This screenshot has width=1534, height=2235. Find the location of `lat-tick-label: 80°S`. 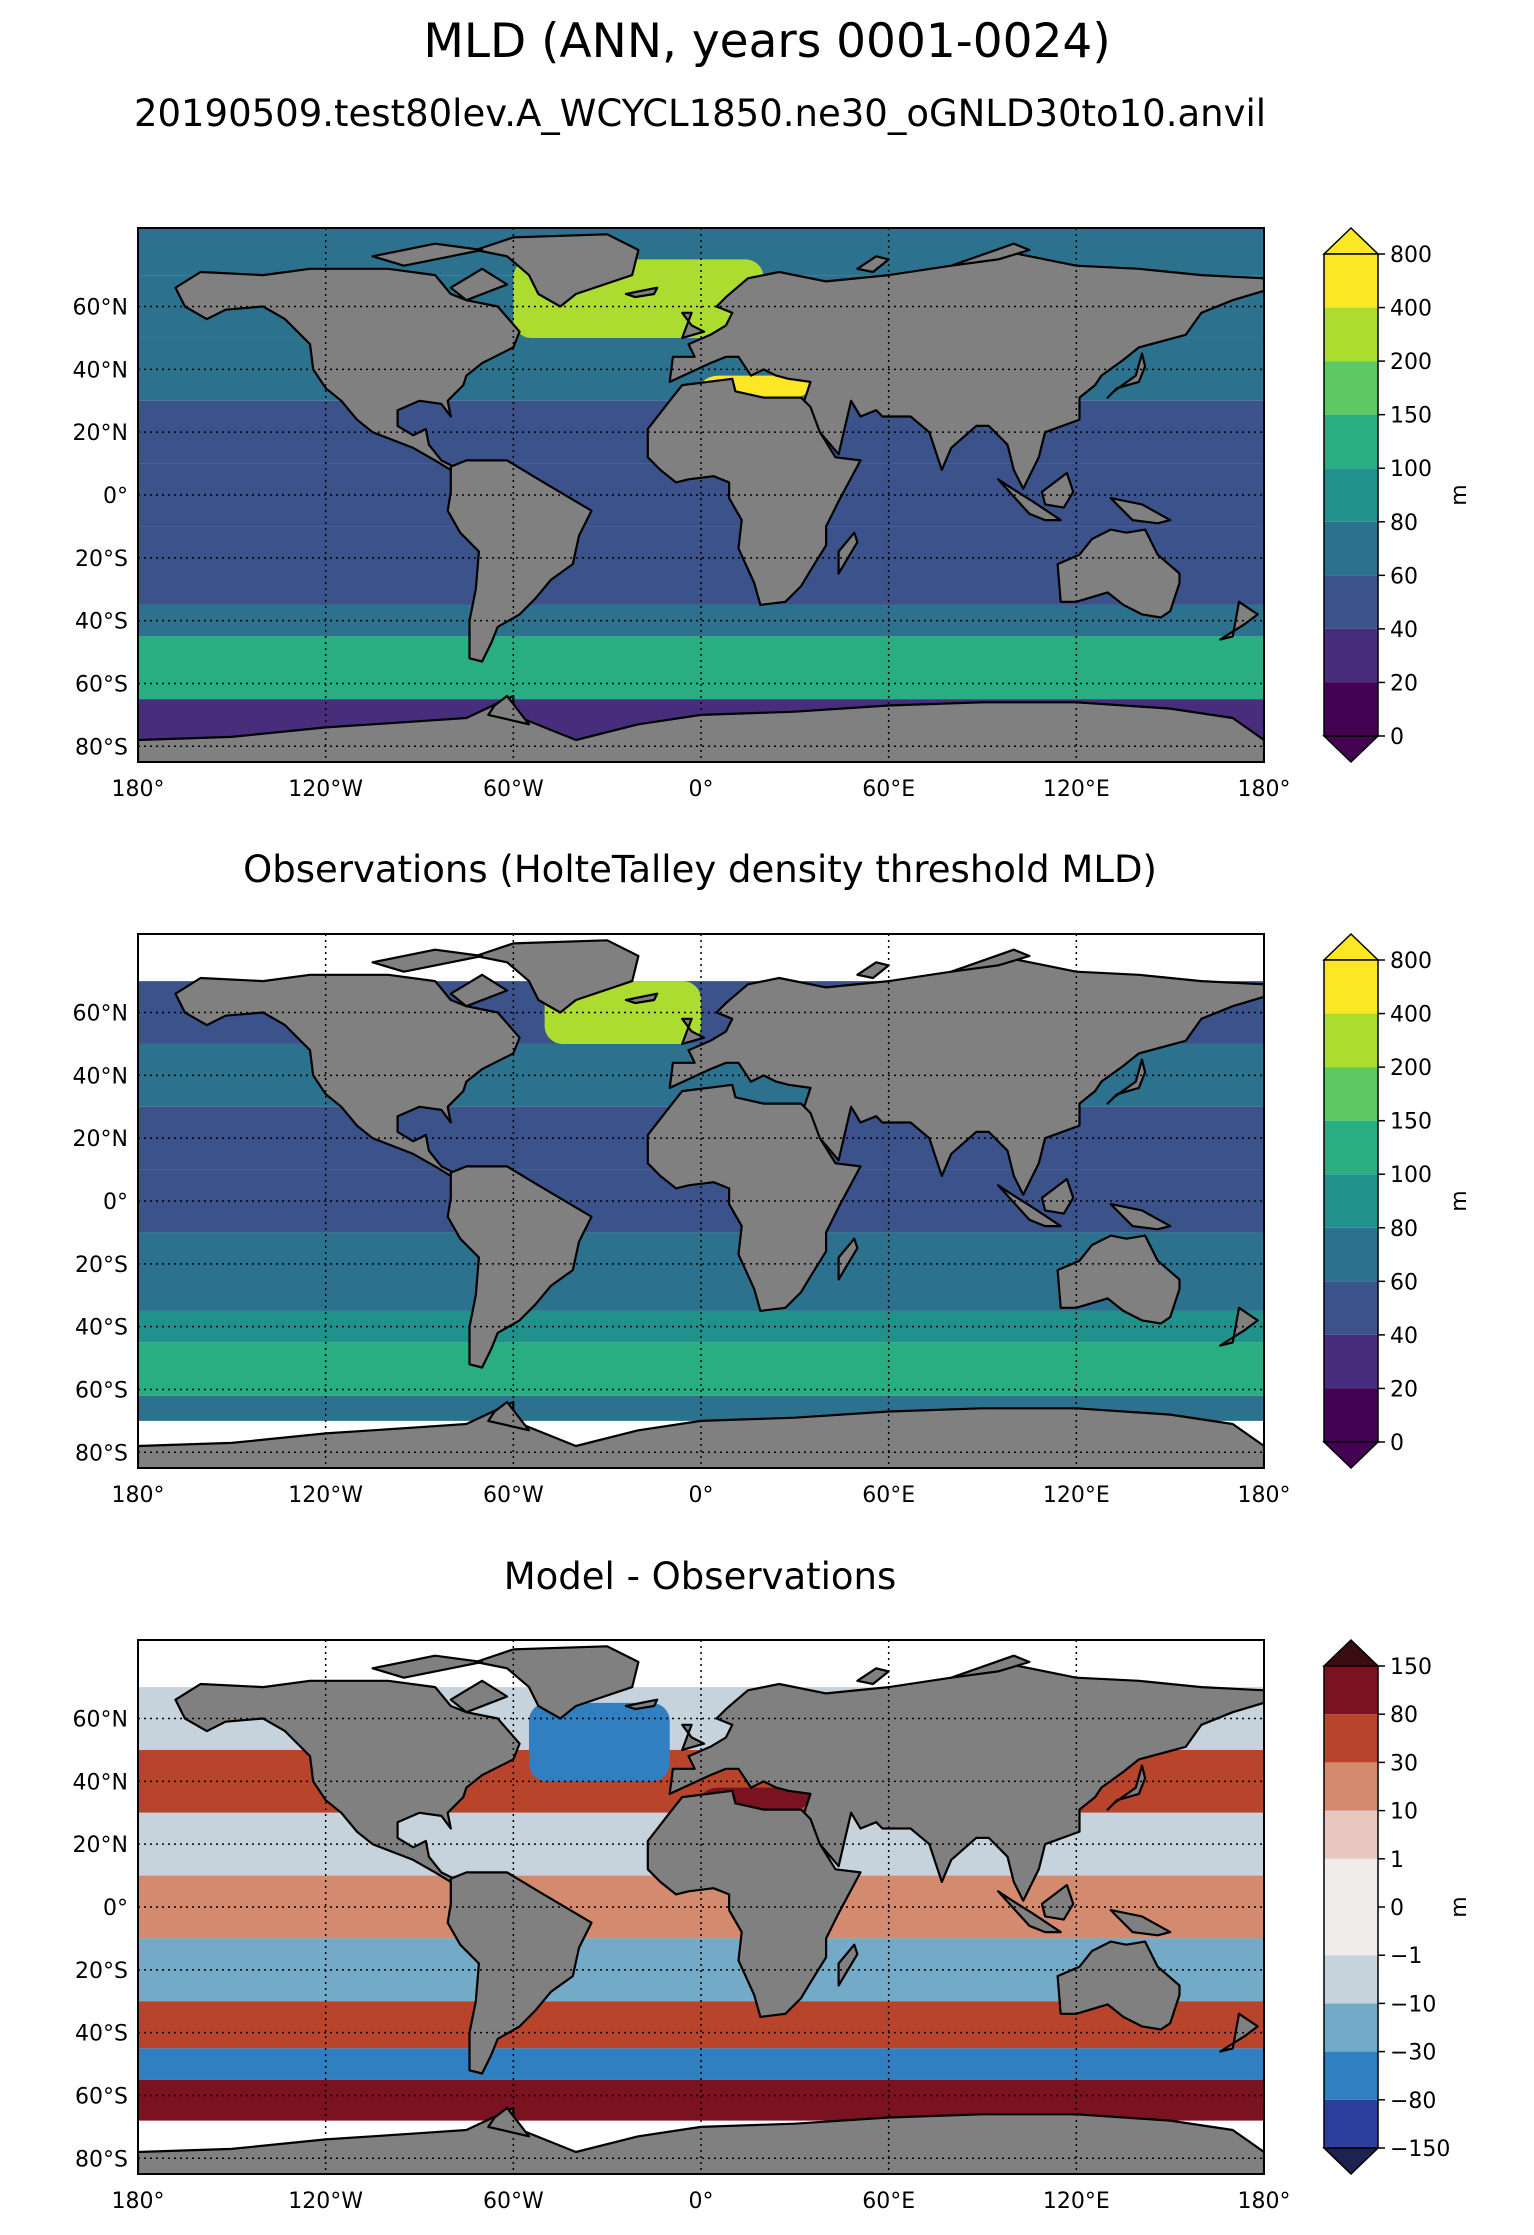

lat-tick-label: 80°S is located at coordinates (101, 1453).